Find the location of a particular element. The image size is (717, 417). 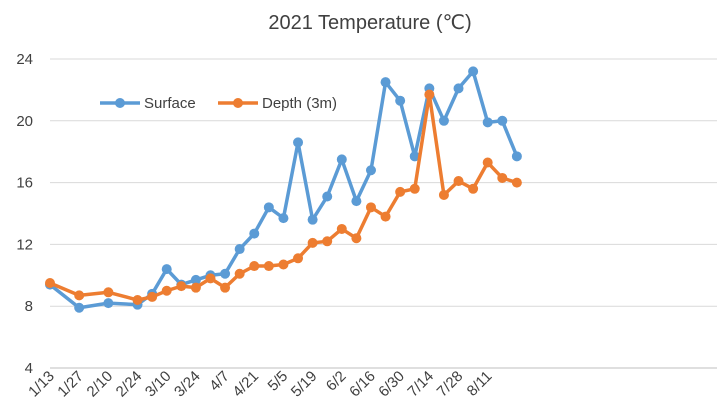

x-tick-label: 5/5 is located at coordinates (277, 381).